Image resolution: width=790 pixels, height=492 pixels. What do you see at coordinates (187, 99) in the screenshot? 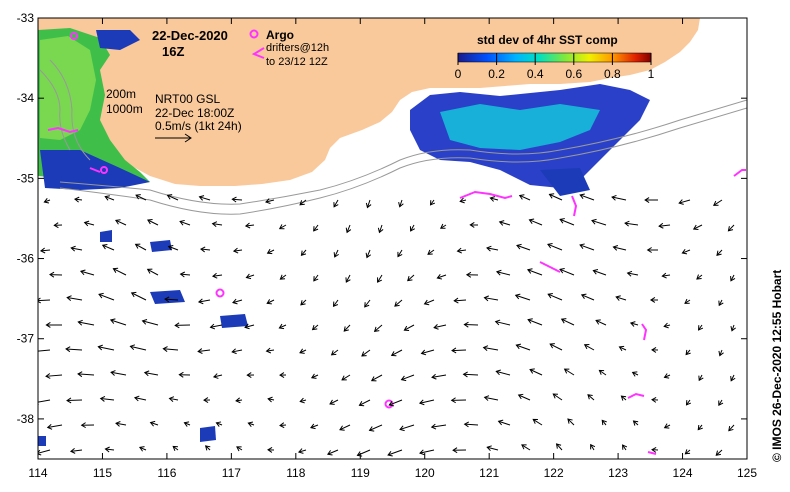
I see `product-name: NRT00 GSL` at bounding box center [187, 99].